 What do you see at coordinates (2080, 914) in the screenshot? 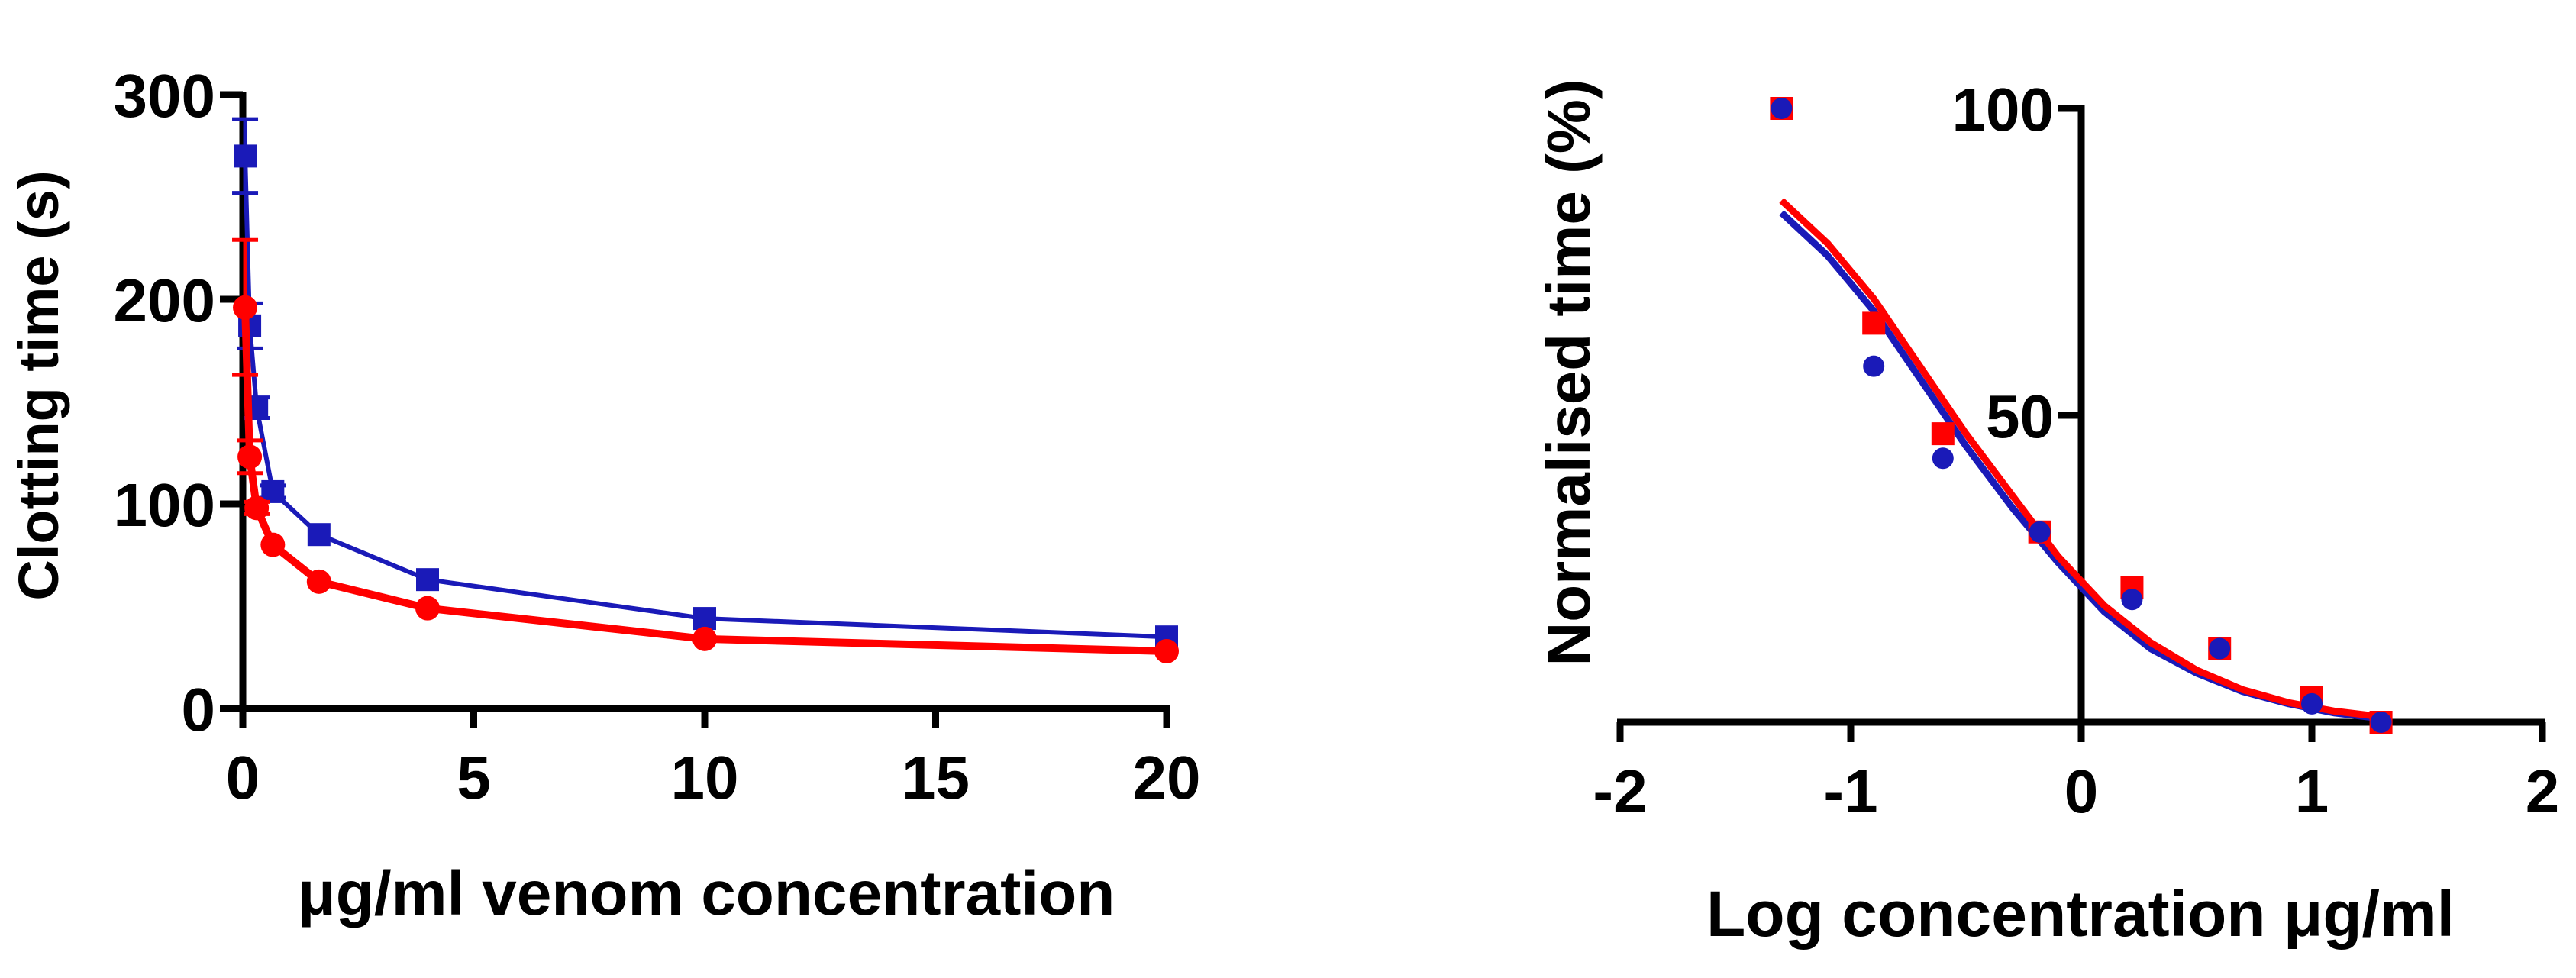
I see `right-x-axis-label: Log concentration μg/ml` at bounding box center [2080, 914].